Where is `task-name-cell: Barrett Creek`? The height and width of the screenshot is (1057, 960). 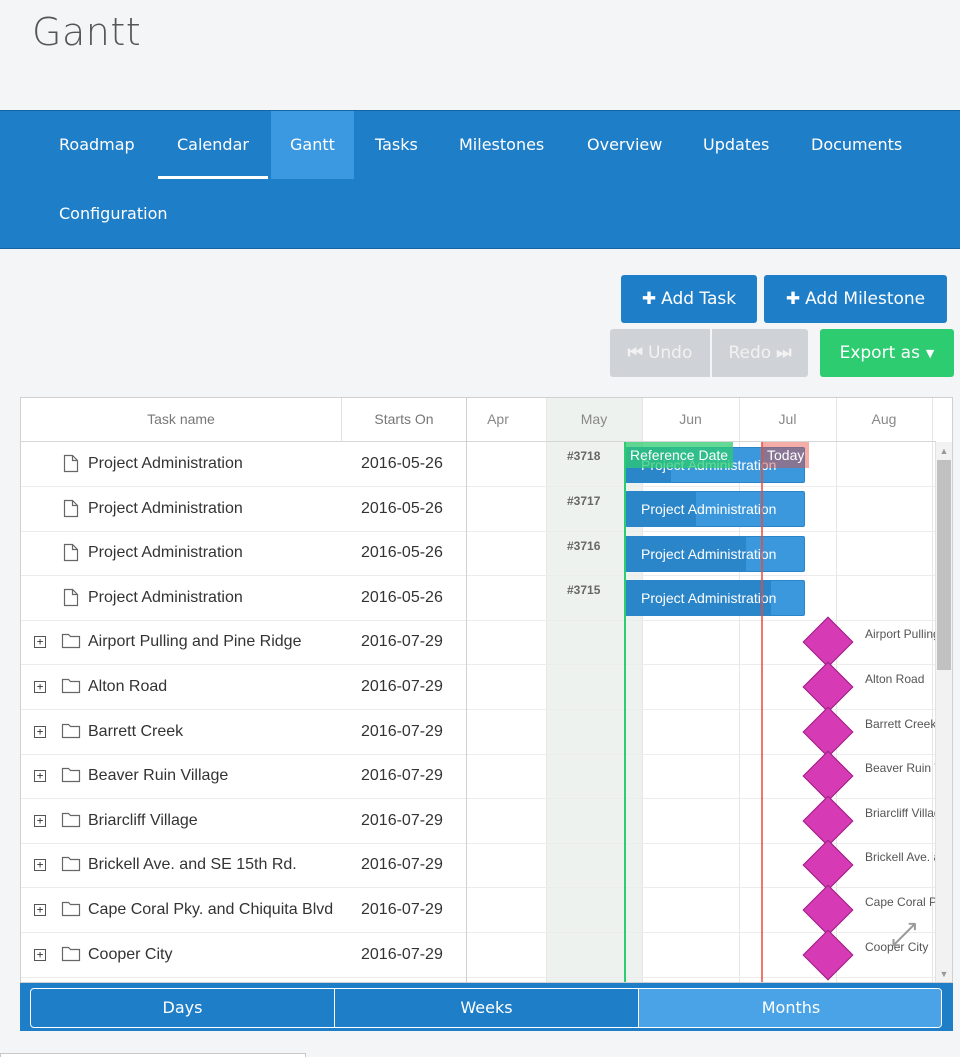 task-name-cell: Barrett Creek is located at coordinates (136, 731).